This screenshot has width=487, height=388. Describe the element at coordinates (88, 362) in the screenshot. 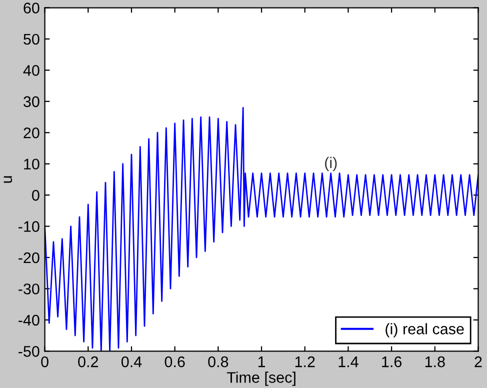

I see `x-tick-label: 0.2` at that location.